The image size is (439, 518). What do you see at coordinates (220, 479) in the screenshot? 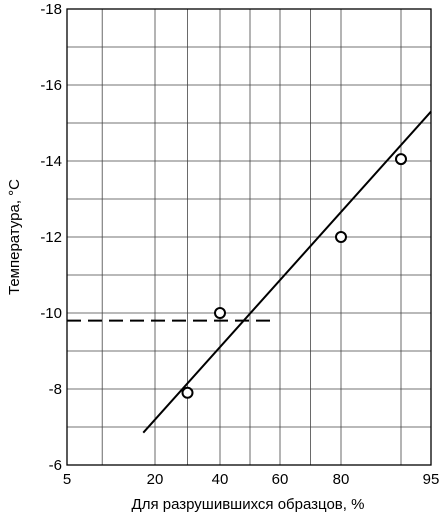
I see `x-tick-label: 40` at bounding box center [220, 479].